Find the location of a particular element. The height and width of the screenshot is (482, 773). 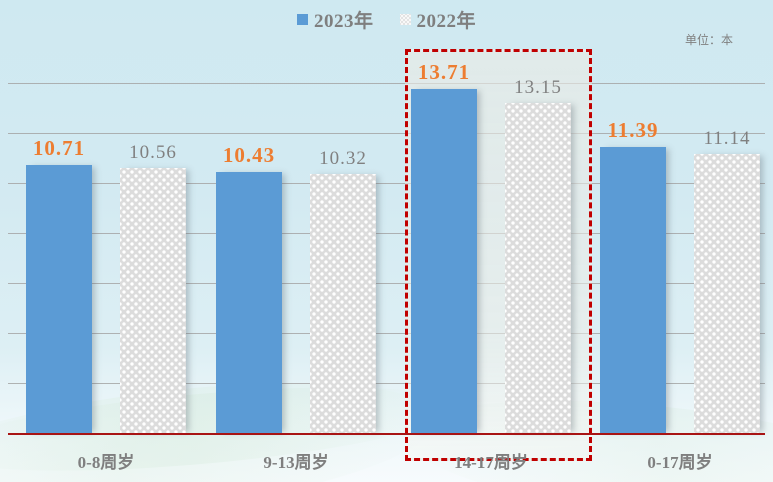

legend-label-2023: 2023年 is located at coordinates (343, 21).